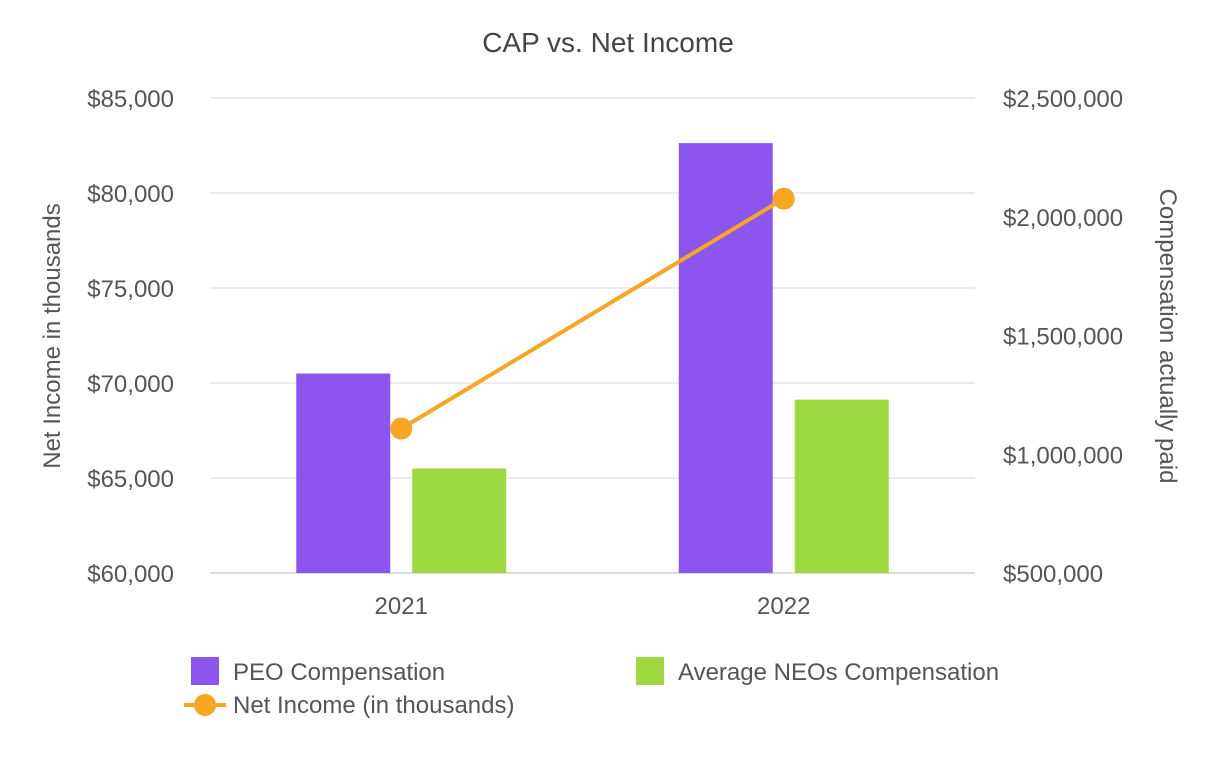 The height and width of the screenshot is (765, 1220). I want to click on left-tick-label: $80,000, so click(130, 194).